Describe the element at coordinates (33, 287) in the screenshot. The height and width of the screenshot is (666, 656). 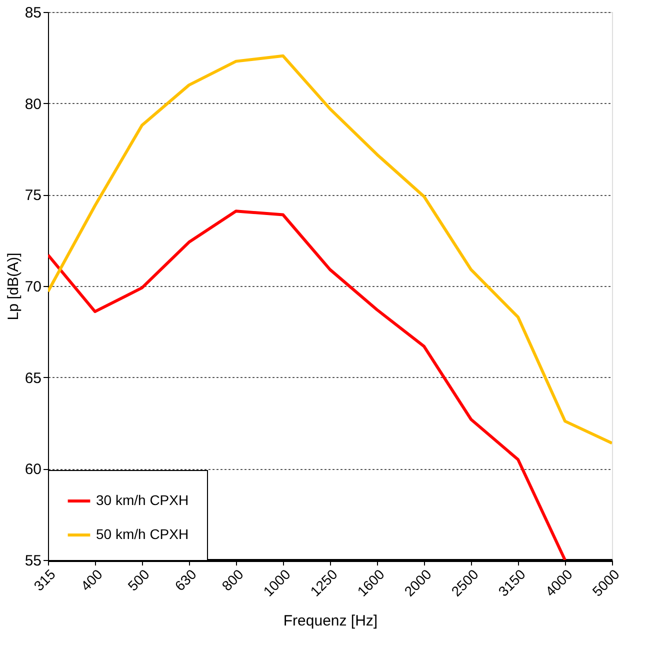
I see `y-tick-label: 70` at that location.